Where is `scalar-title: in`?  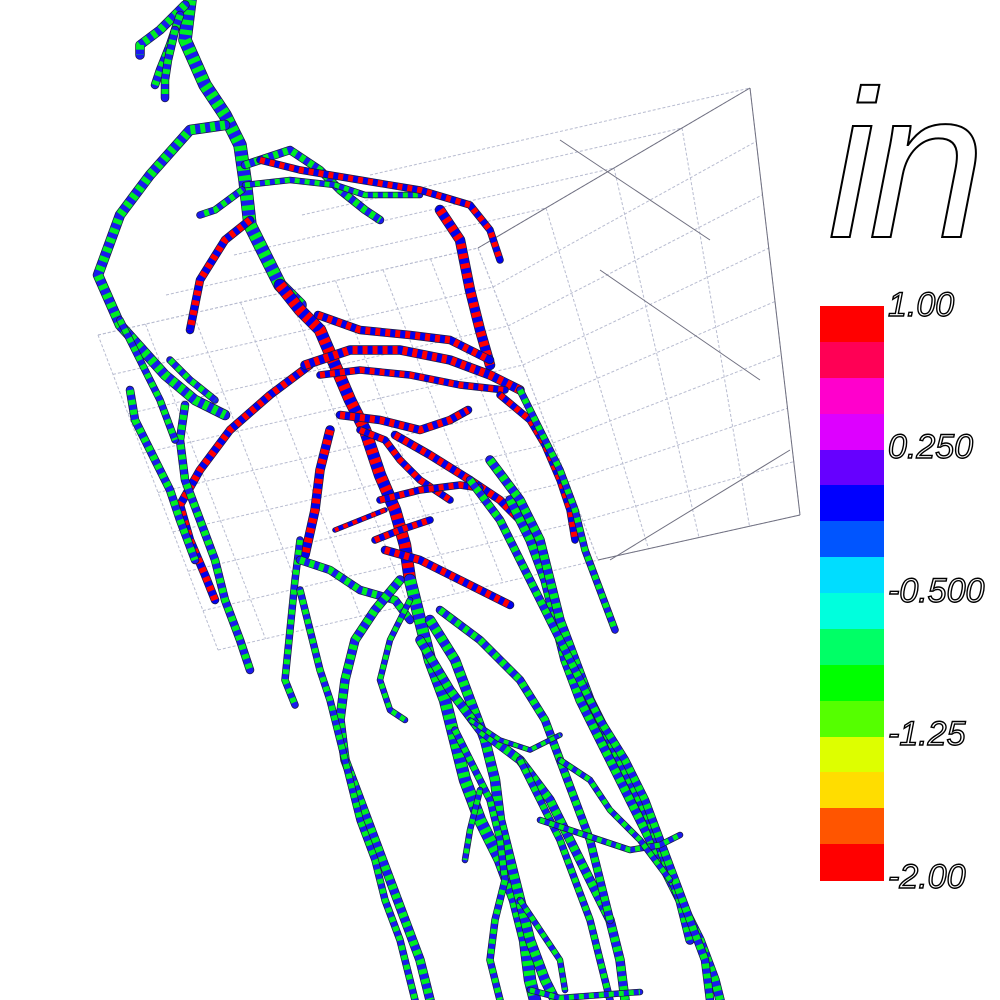
scalar-title: in is located at coordinates (906, 164).